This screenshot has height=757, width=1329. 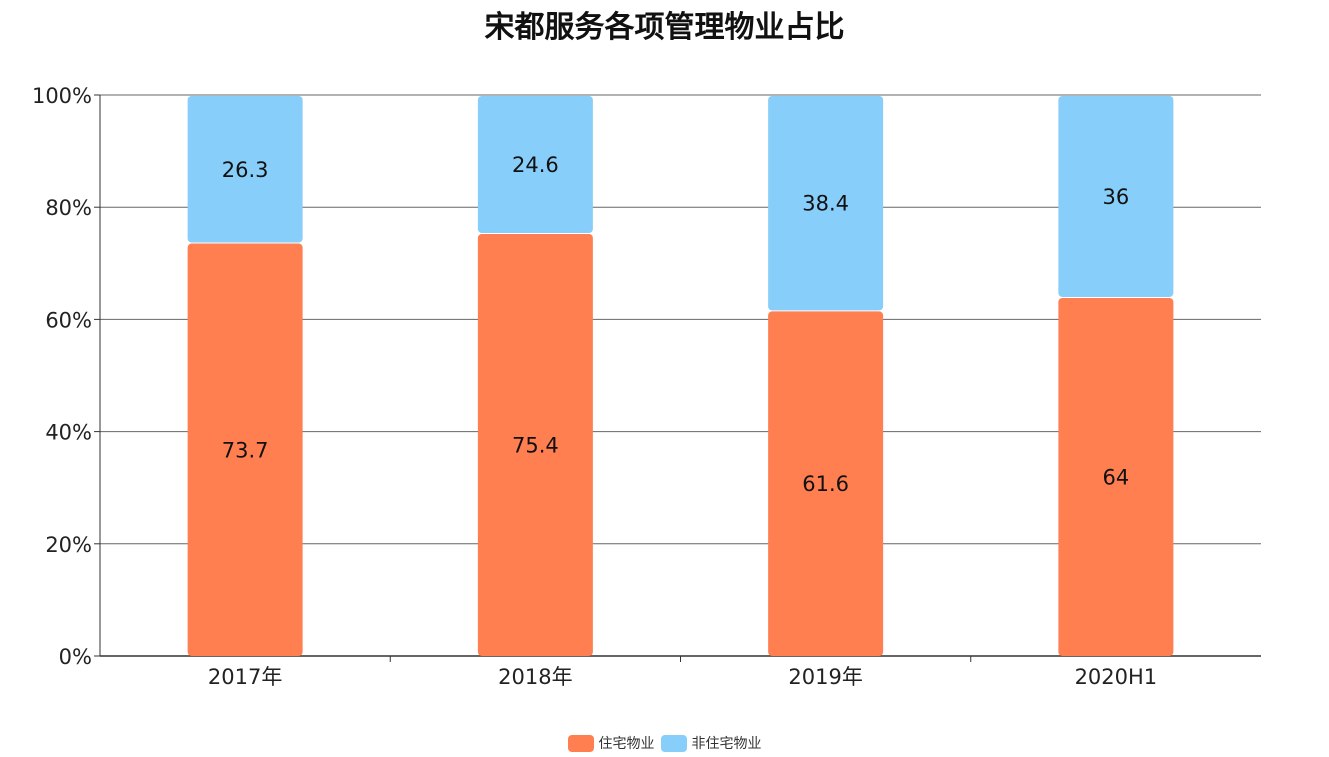 What do you see at coordinates (245, 677) in the screenshot?
I see `x-tick-label: 2017年` at bounding box center [245, 677].